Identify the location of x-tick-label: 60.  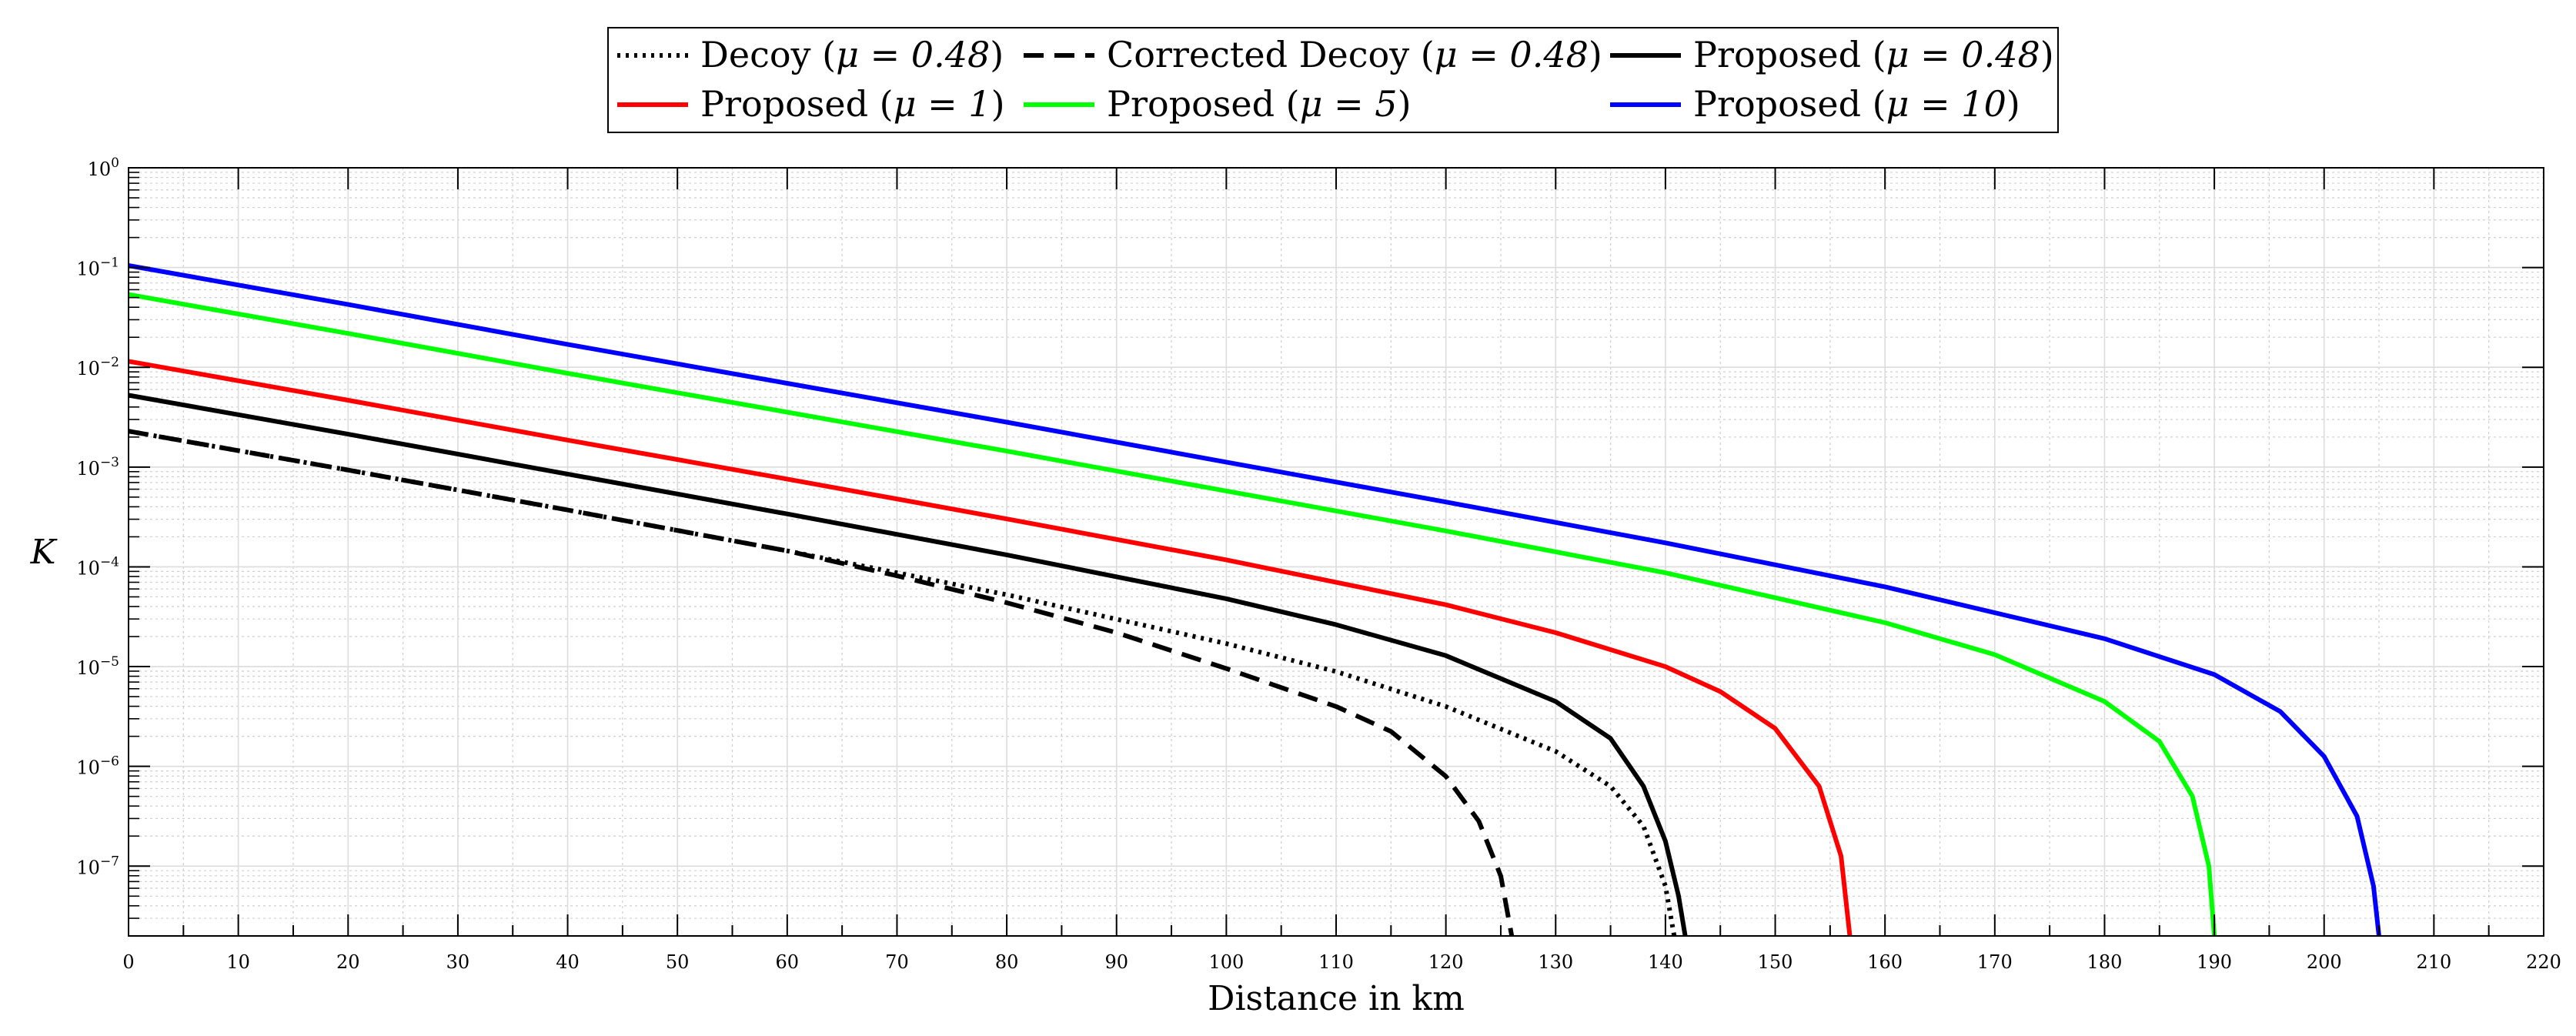
(788, 962).